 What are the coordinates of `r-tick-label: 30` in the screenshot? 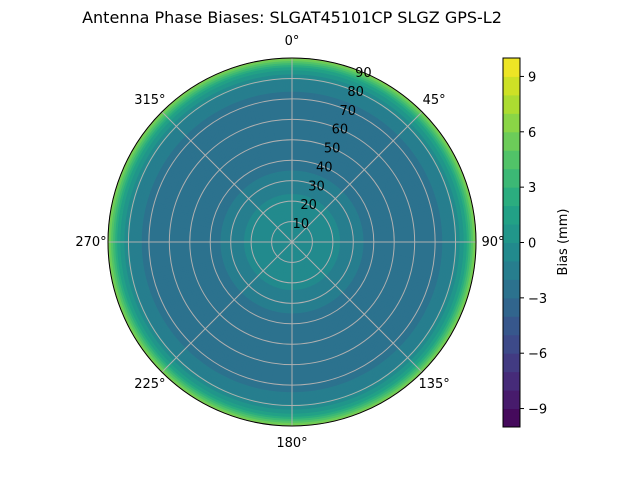 It's located at (316, 186).